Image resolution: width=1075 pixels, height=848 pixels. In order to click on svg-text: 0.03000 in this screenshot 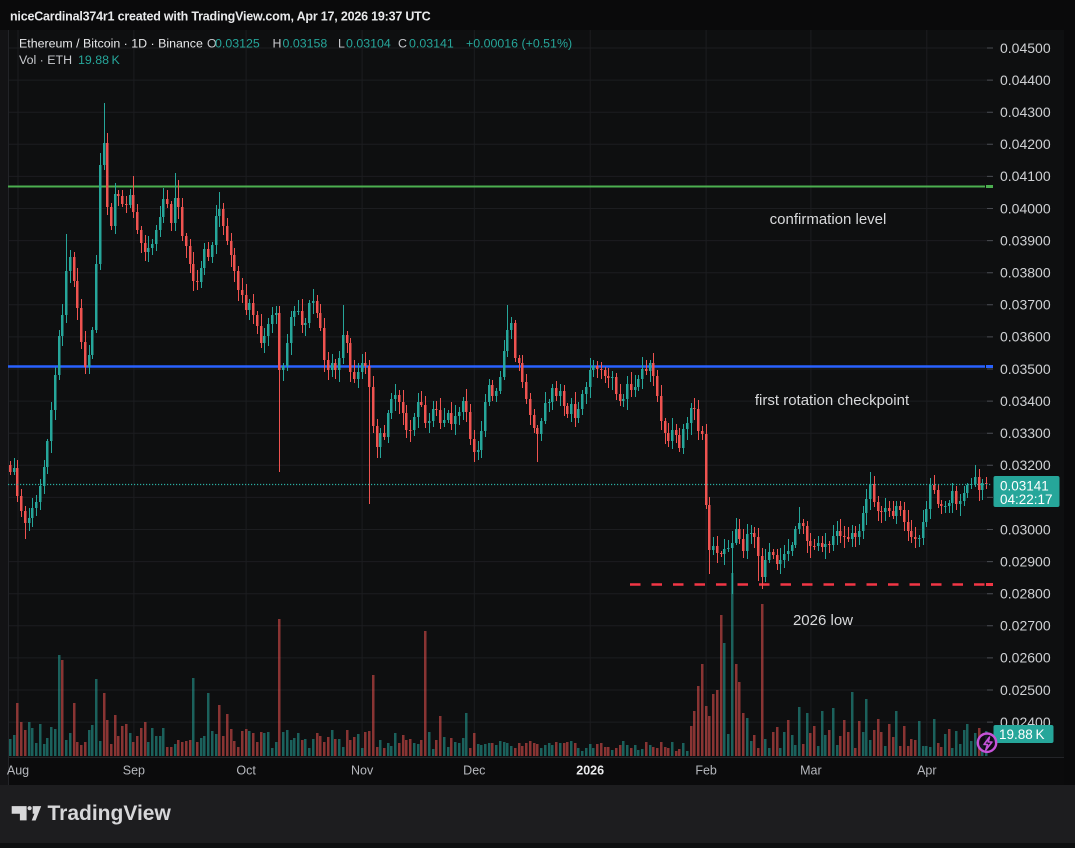, I will do `click(1025, 529)`.